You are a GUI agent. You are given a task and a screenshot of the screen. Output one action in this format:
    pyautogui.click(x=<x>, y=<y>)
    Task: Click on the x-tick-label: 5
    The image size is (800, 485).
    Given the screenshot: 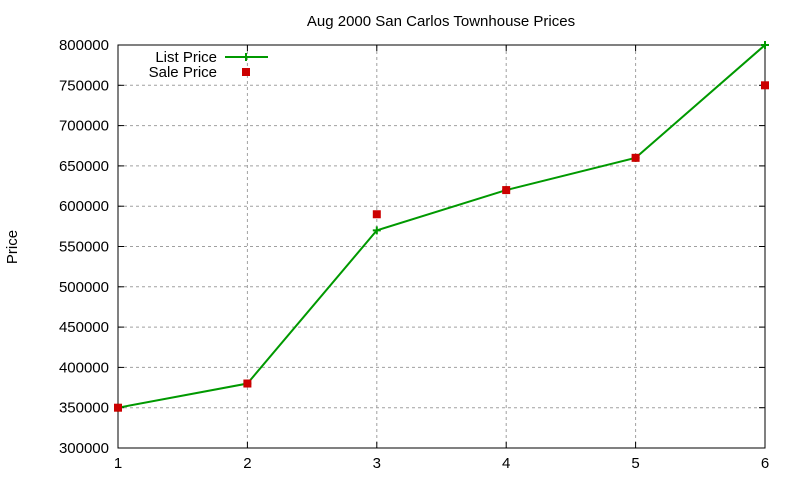 What is the action you would take?
    pyautogui.click(x=635, y=463)
    